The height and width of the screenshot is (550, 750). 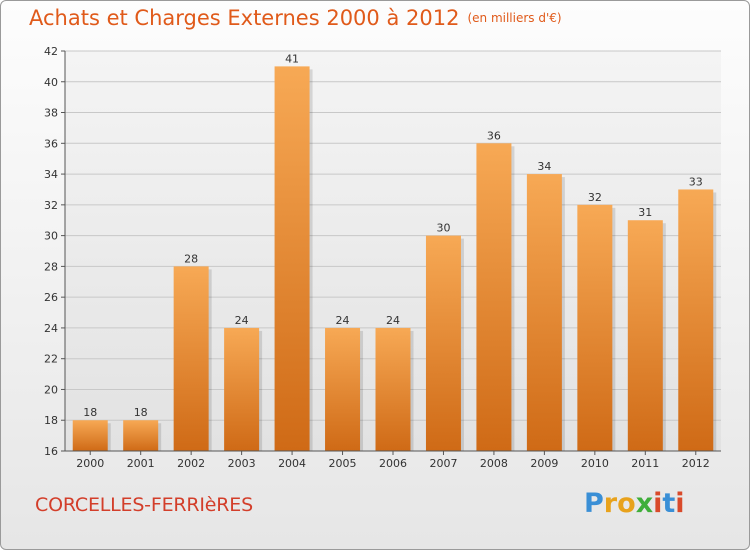 What do you see at coordinates (494, 463) in the screenshot?
I see `x-tick-label: 2008` at bounding box center [494, 463].